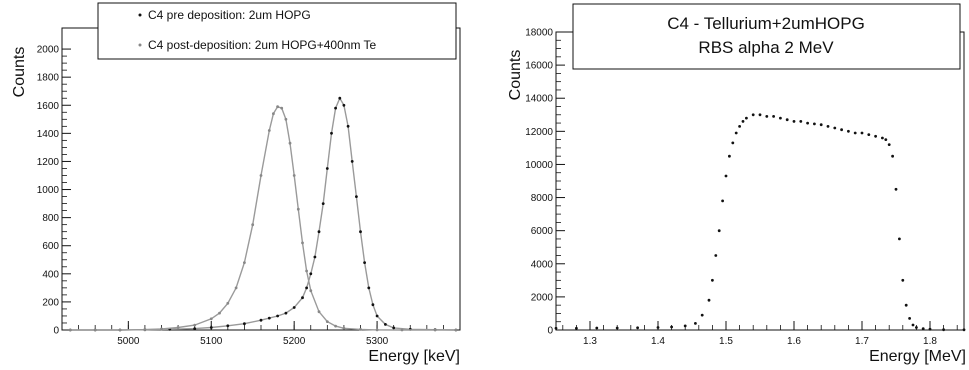 Image resolution: width=969 pixels, height=370 pixels. What do you see at coordinates (658, 341) in the screenshot?
I see `x-tick-label-1-1: 1.4` at bounding box center [658, 341].